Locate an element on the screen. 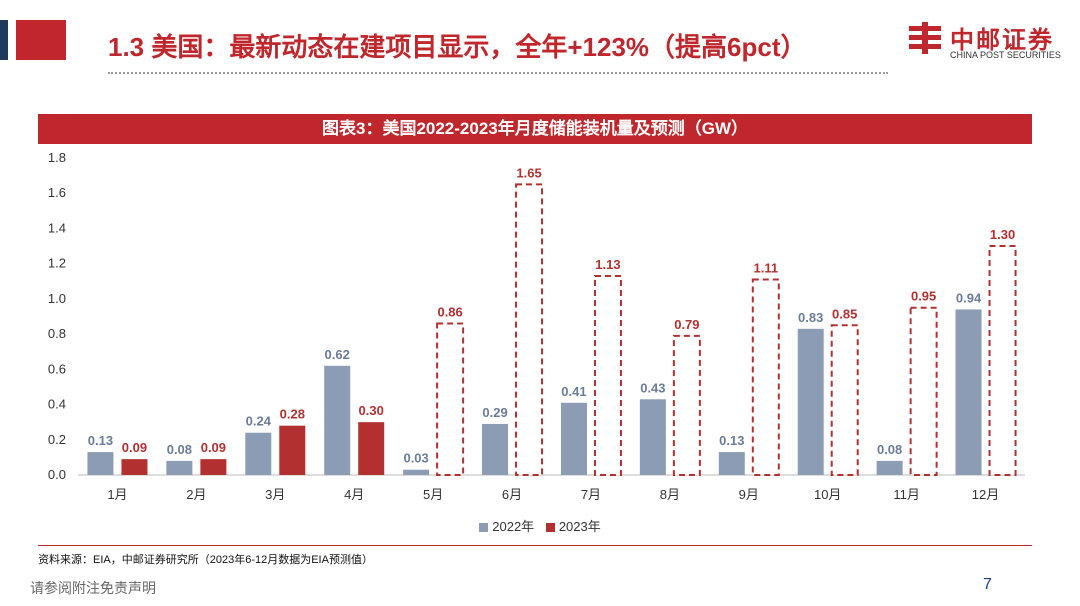  page-number: 7 is located at coordinates (987, 584).